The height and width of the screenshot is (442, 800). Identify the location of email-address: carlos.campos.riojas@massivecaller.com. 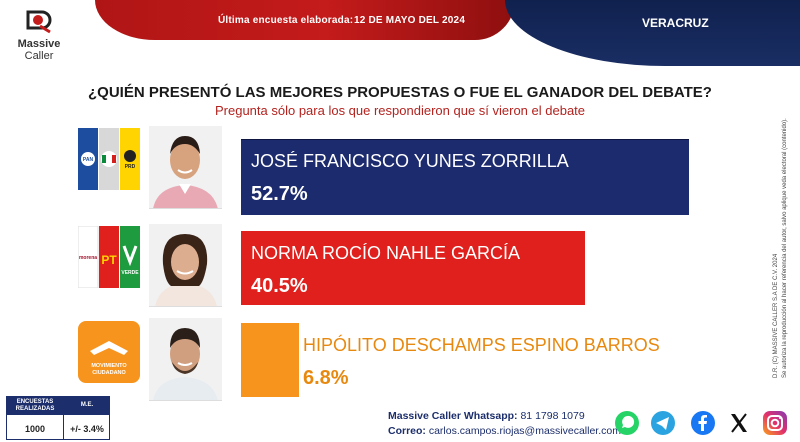
(524, 431).